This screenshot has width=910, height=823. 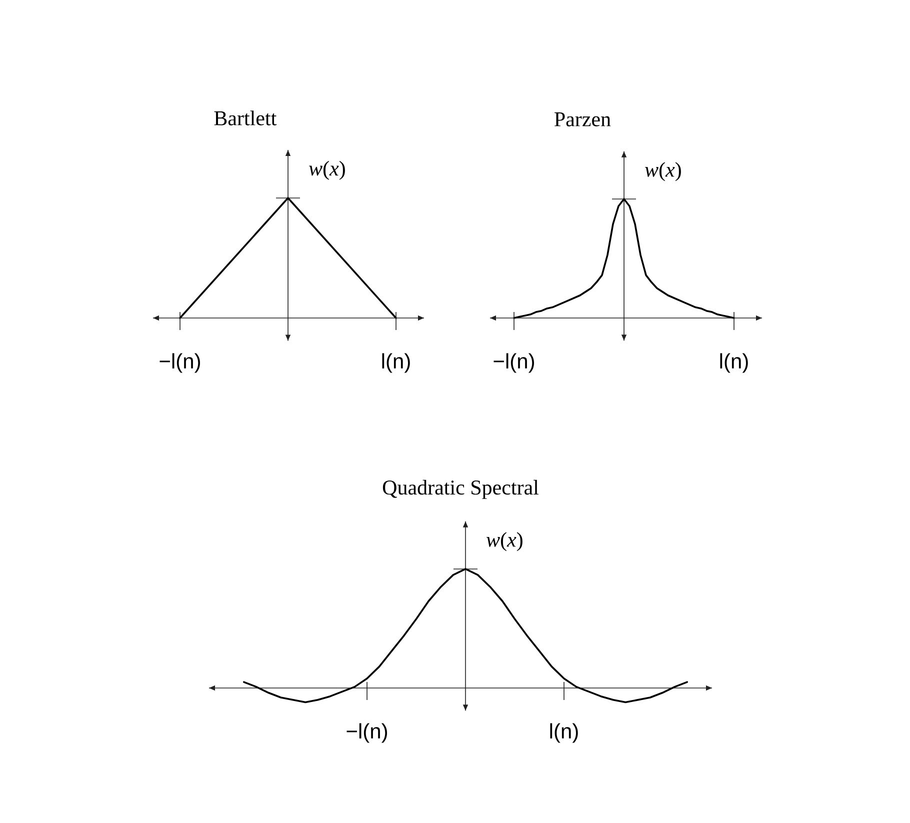 I want to click on chart-title: Quadratic Spectral, so click(x=460, y=489).